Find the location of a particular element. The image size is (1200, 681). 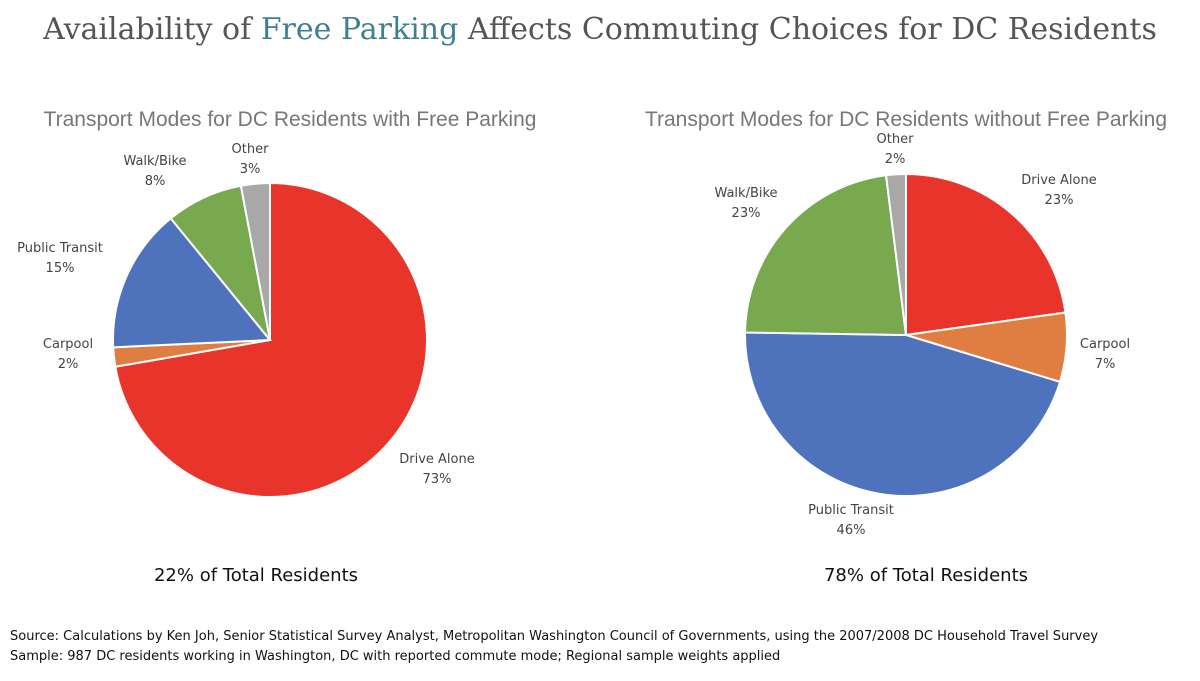

title-highlight: Free Parking is located at coordinates (359, 29).